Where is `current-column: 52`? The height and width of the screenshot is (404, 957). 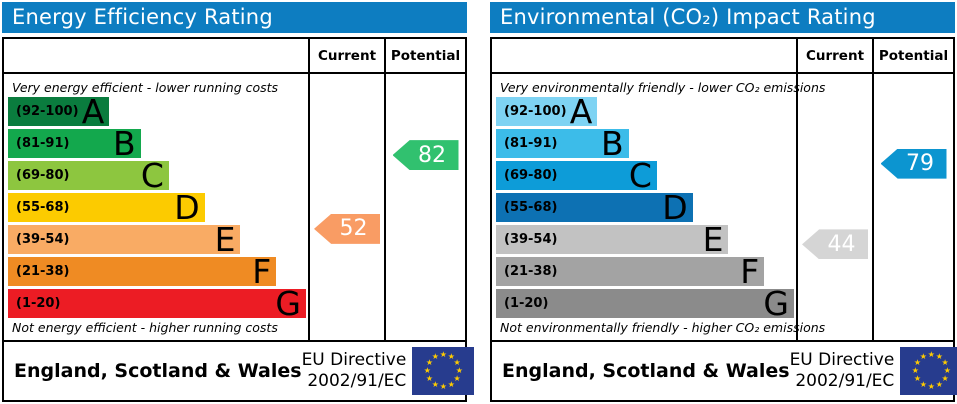
current-column: 52 is located at coordinates (346, 207).